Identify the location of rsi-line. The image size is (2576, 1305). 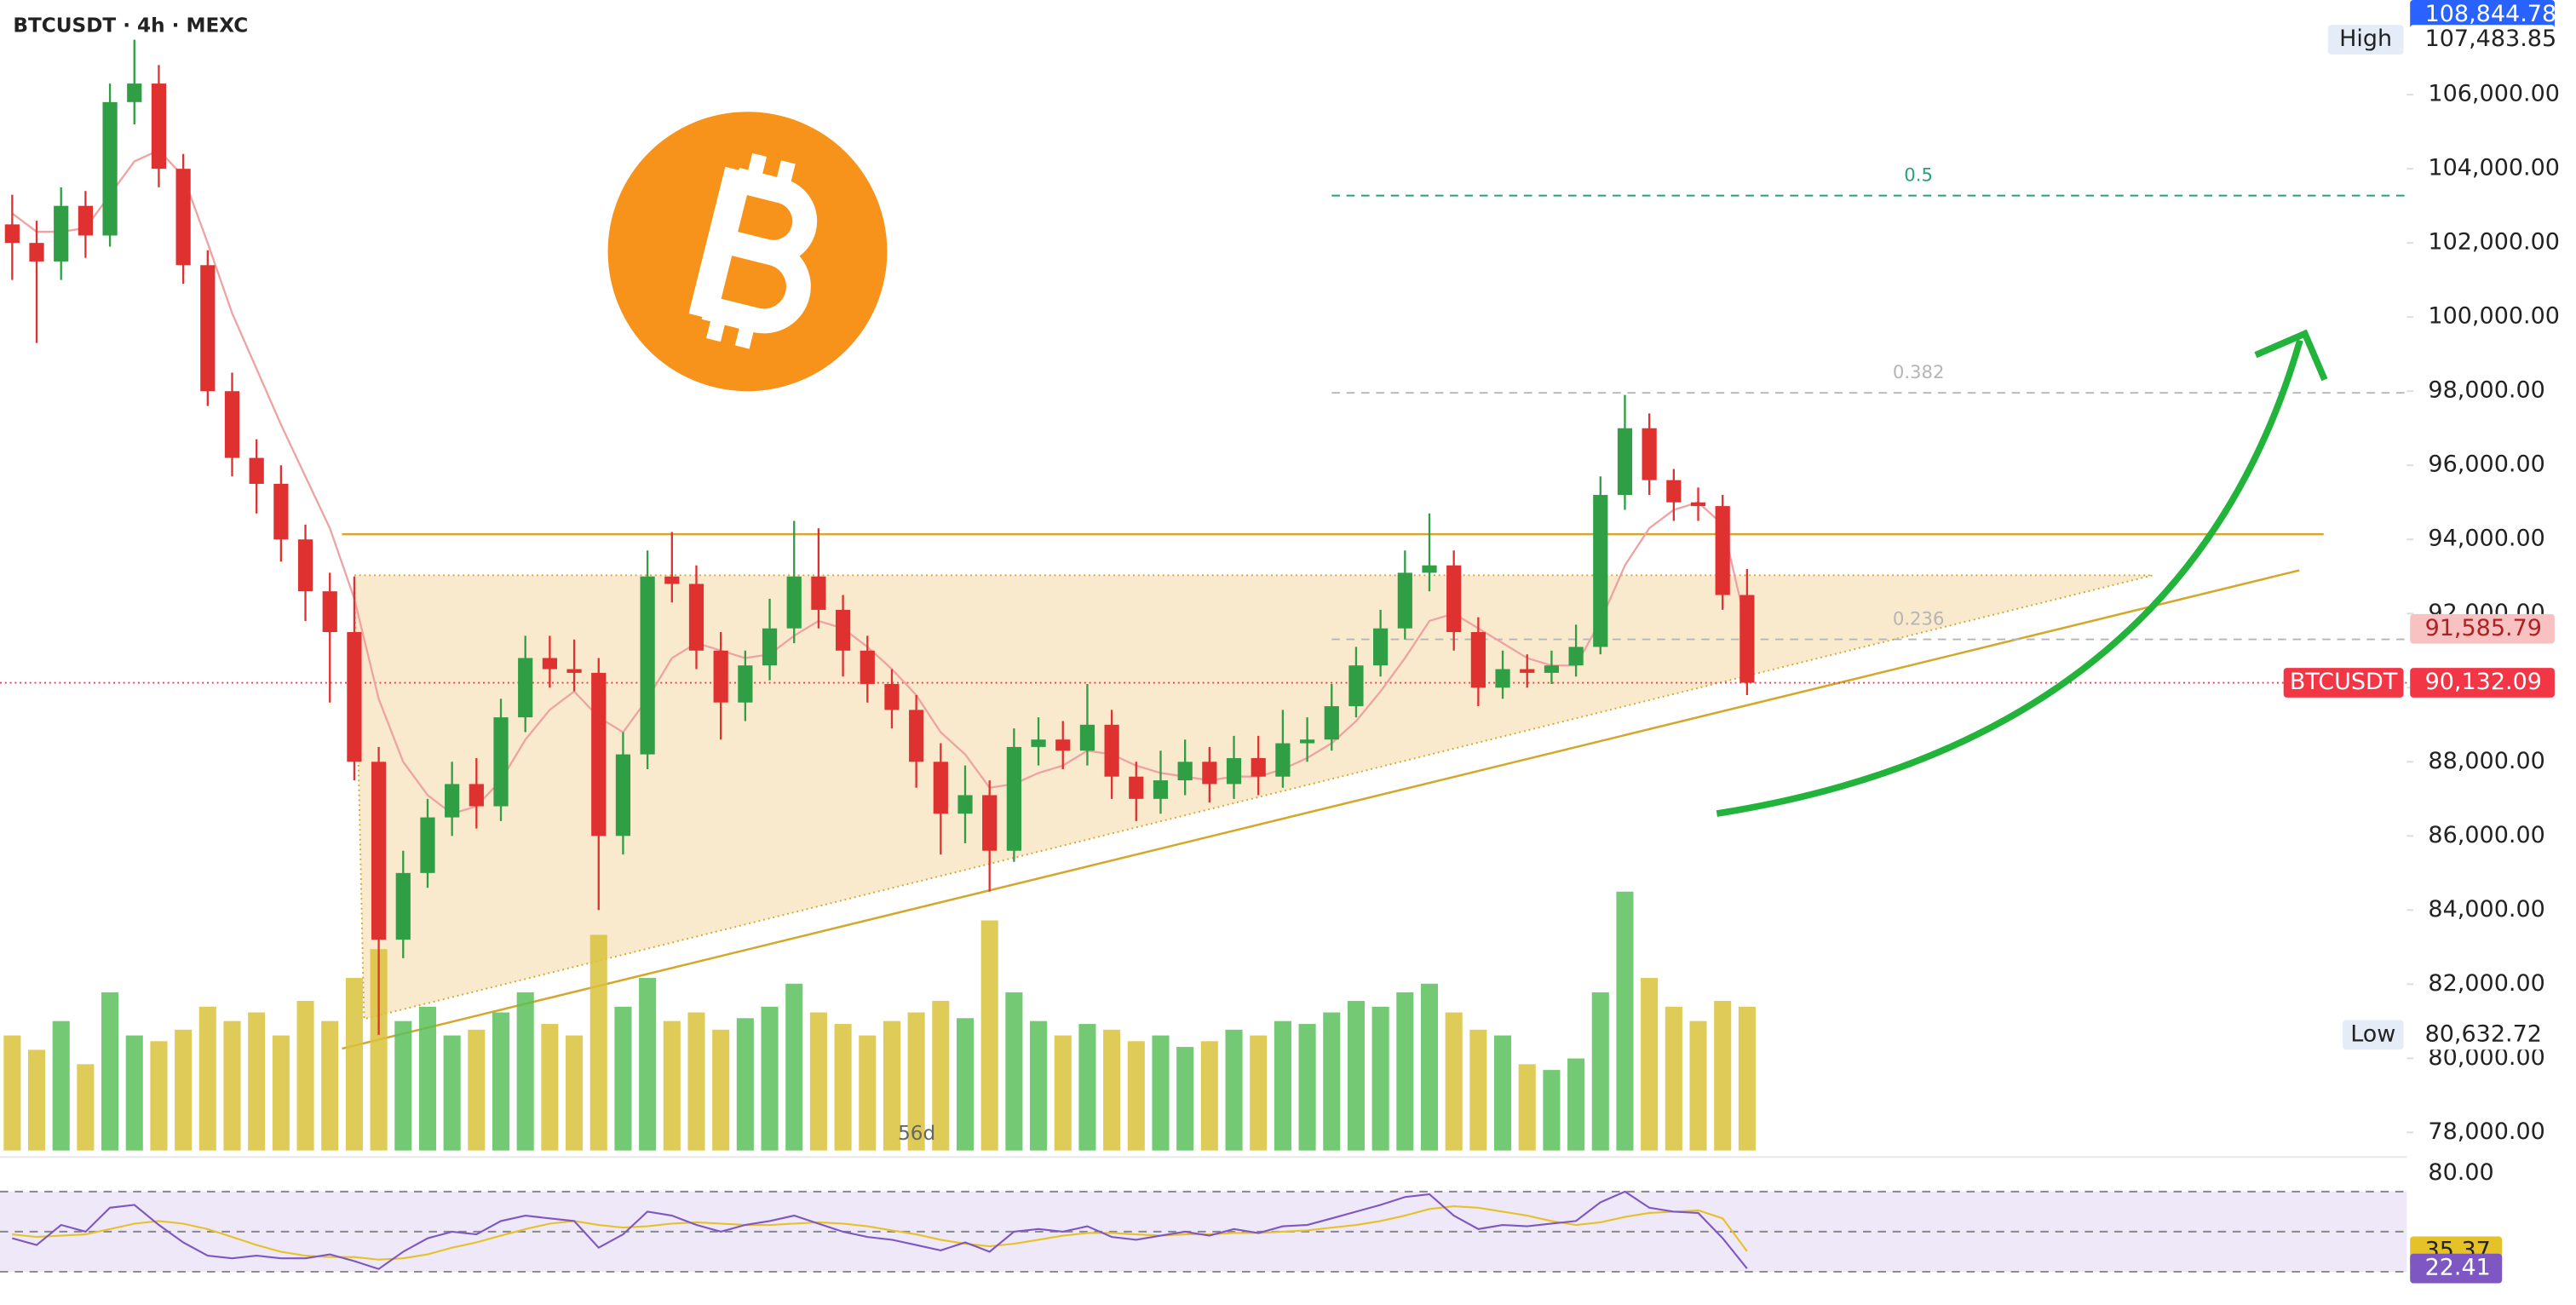
(880, 1230).